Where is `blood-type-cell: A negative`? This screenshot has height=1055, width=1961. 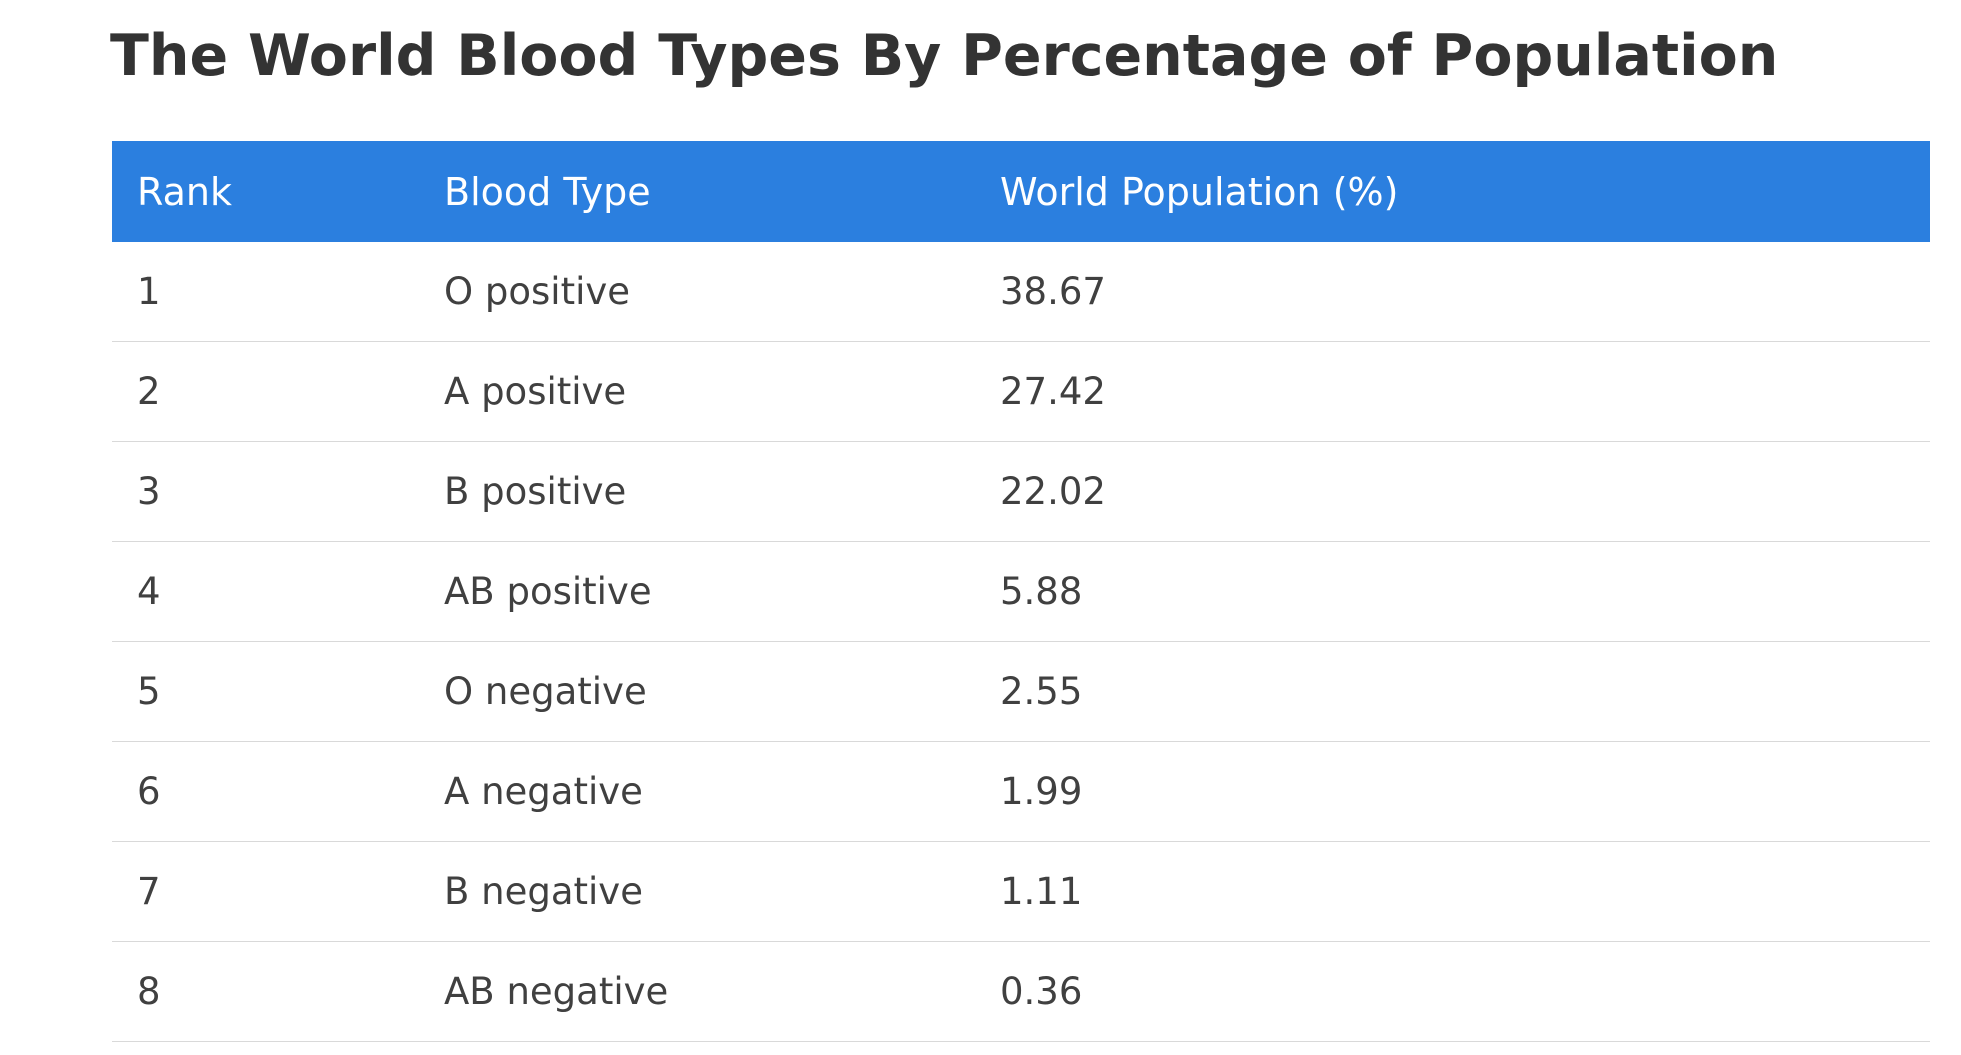
blood-type-cell: A negative is located at coordinates (697, 791).